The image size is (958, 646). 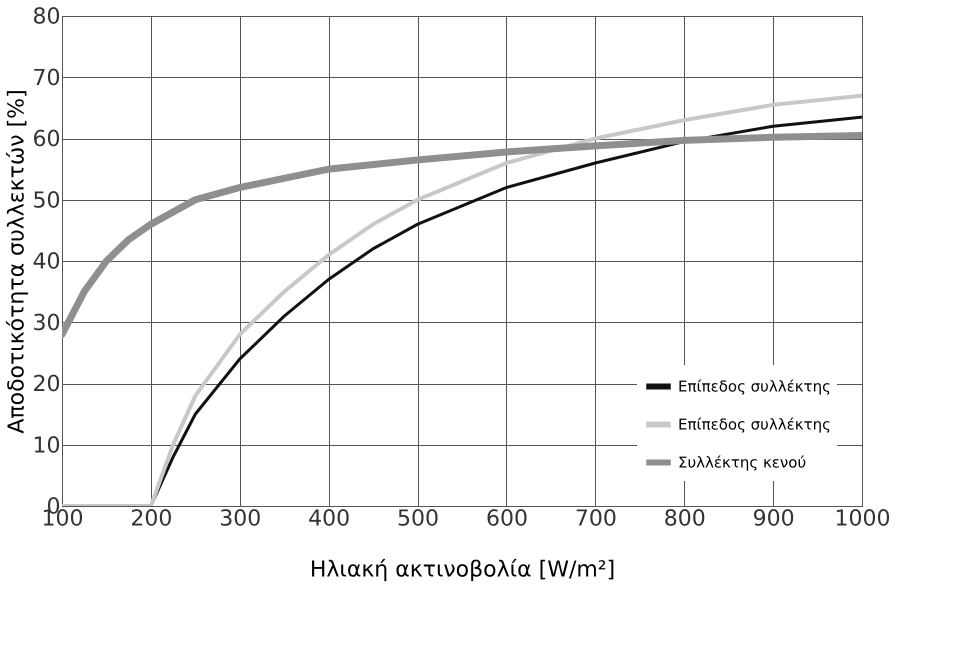 I want to click on y-tick-label: 30, so click(x=46, y=323).